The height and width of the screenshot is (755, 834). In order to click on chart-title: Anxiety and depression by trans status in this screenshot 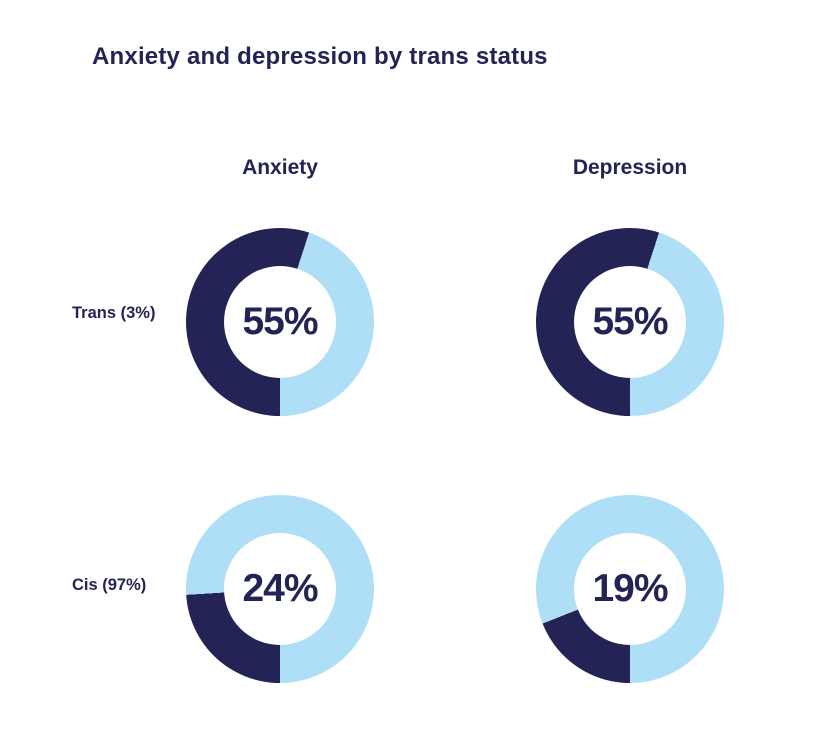, I will do `click(320, 56)`.